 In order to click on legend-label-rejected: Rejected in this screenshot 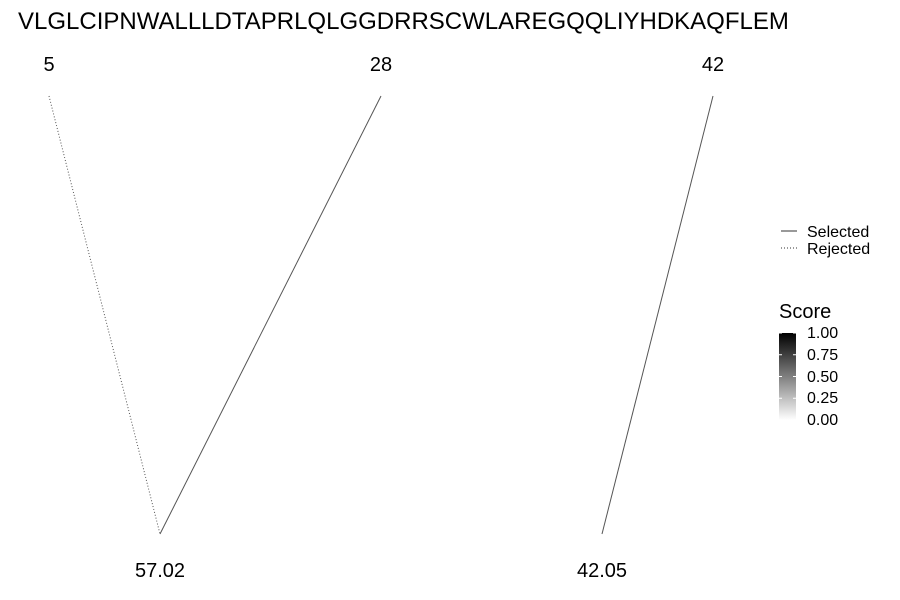, I will do `click(838, 249)`.